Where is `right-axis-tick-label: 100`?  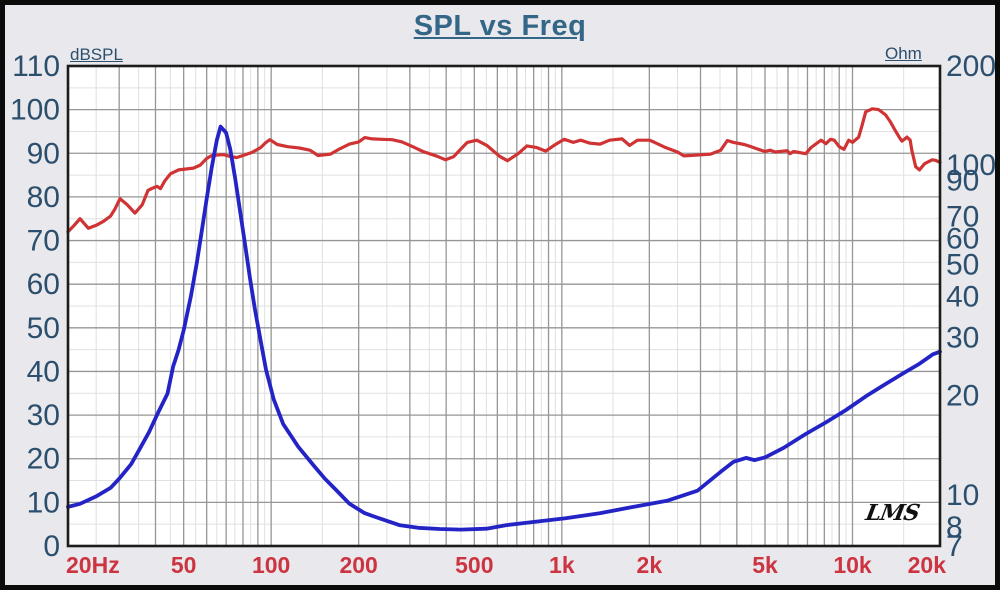
right-axis-tick-label: 100 is located at coordinates (971, 165).